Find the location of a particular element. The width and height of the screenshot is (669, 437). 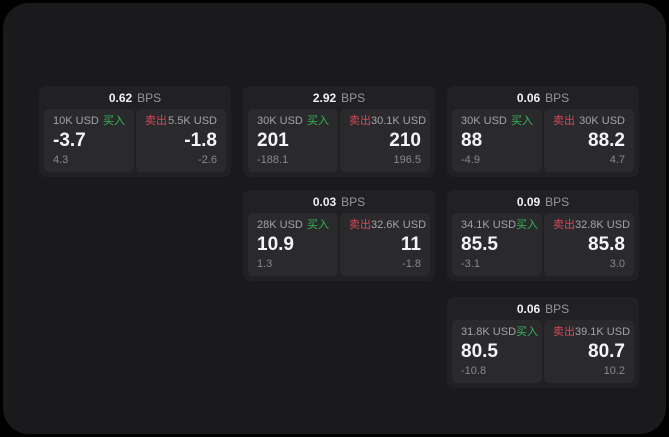

buy-amount: 34.1K USD is located at coordinates (489, 225).